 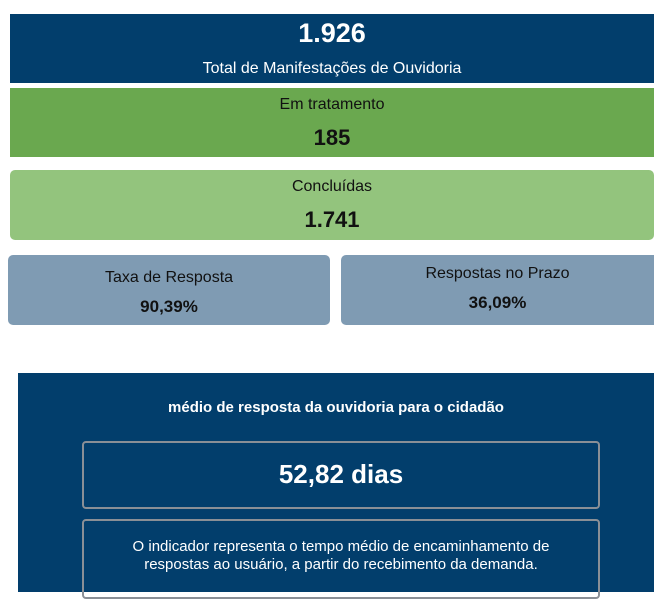 I want to click on respostas-prazo-card: Respostas no Prazo 36,09%, so click(x=497, y=290).